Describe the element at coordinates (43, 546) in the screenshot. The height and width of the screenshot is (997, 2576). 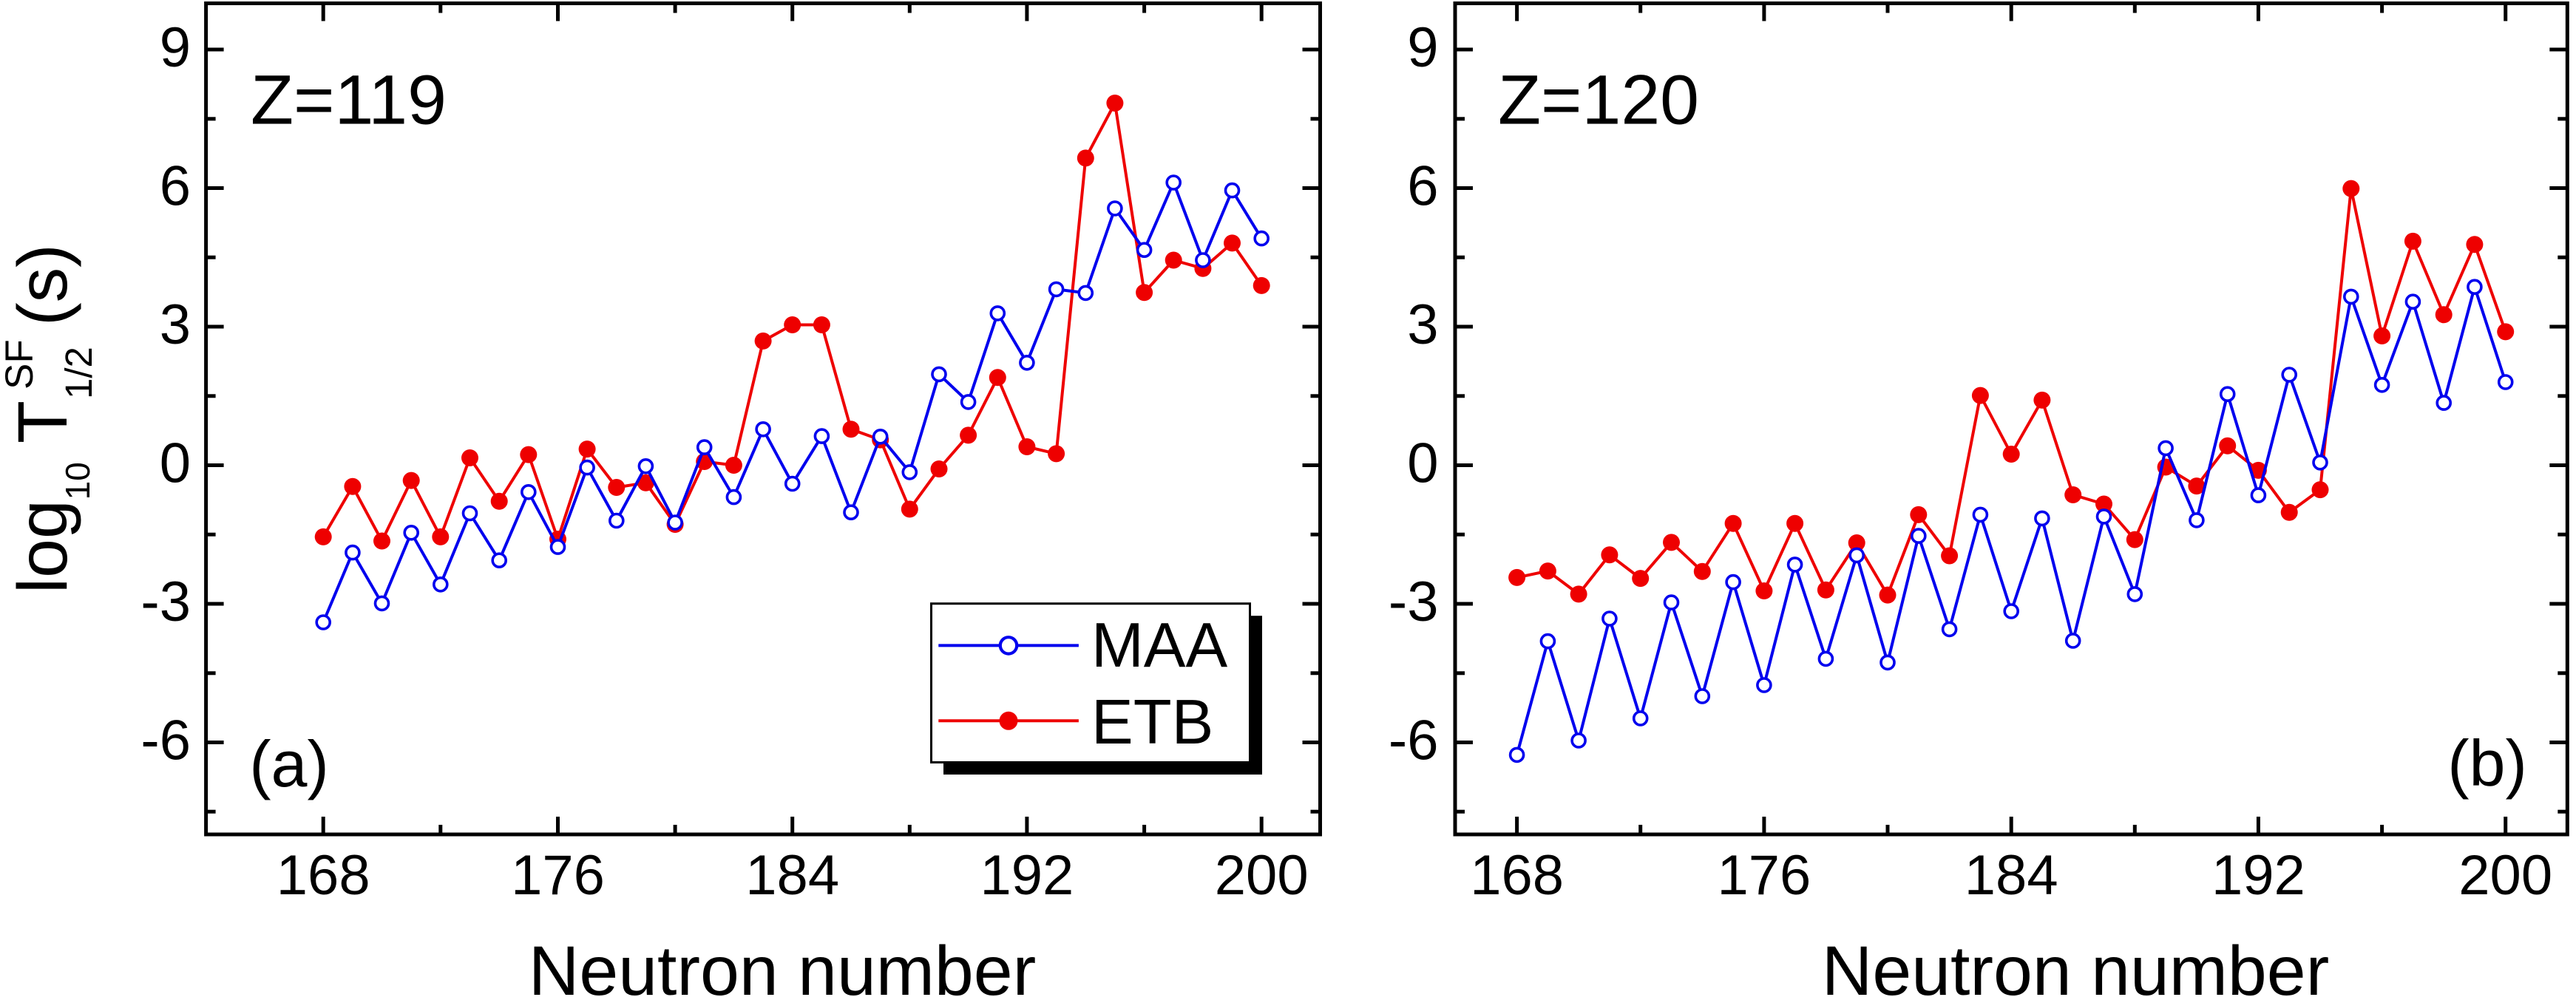
I see `svg-text: log` at that location.